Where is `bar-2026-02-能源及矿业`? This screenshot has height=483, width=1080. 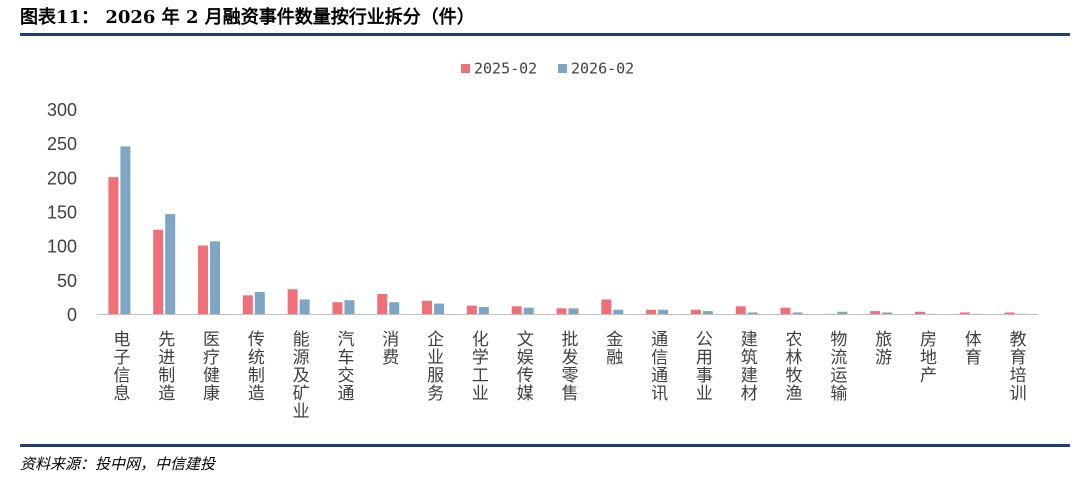 bar-2026-02-能源及矿业 is located at coordinates (304, 307).